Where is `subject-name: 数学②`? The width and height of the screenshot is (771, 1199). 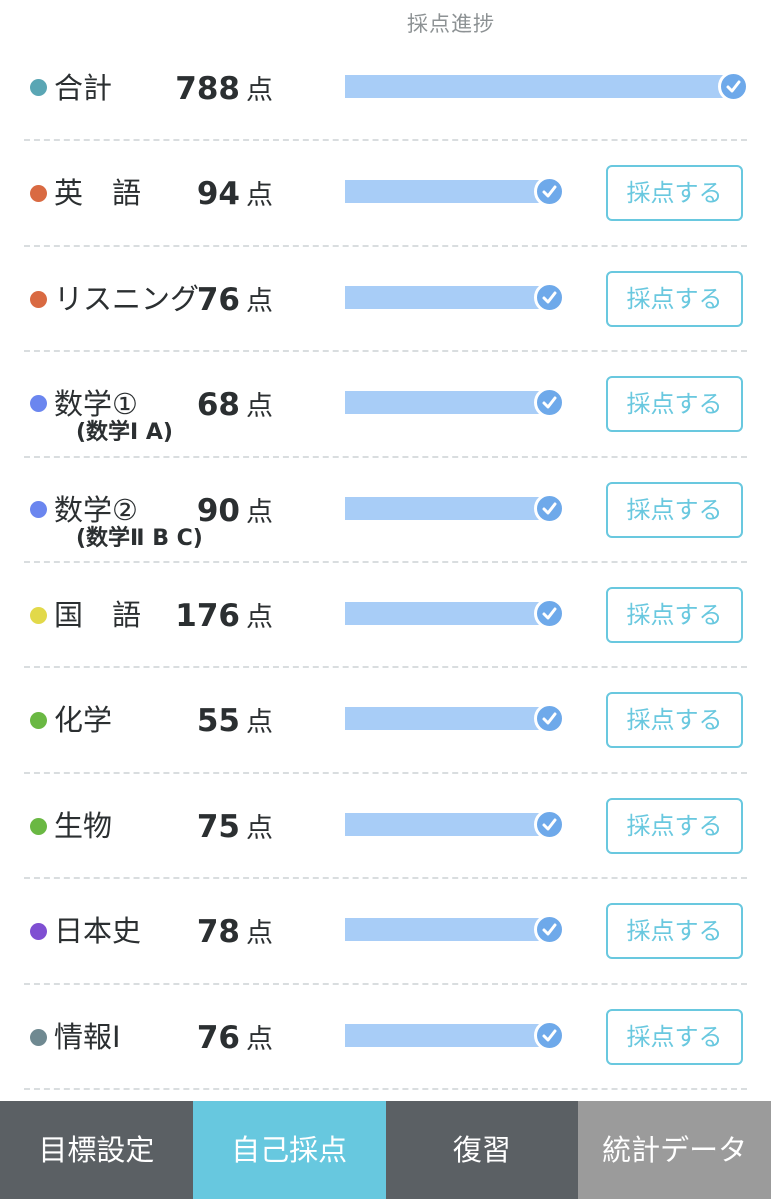
subject-name: 数学② is located at coordinates (96, 509).